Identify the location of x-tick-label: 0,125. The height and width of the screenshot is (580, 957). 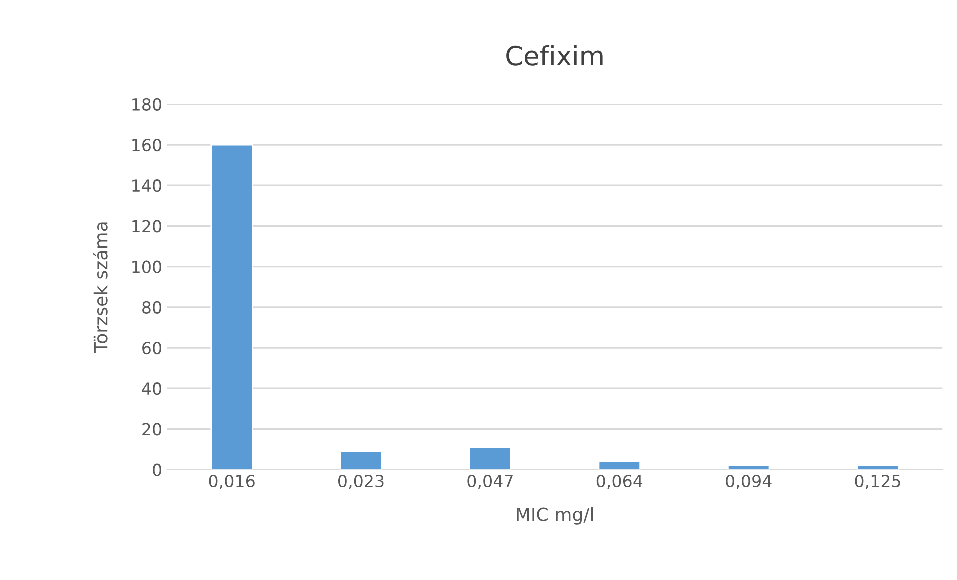
(877, 482).